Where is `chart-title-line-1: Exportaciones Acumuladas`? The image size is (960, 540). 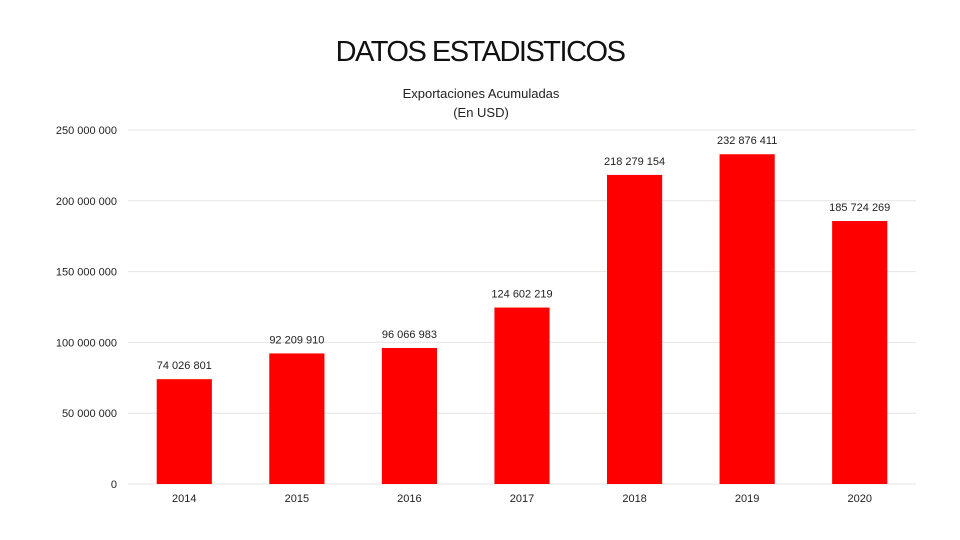 chart-title-line-1: Exportaciones Acumuladas is located at coordinates (481, 93).